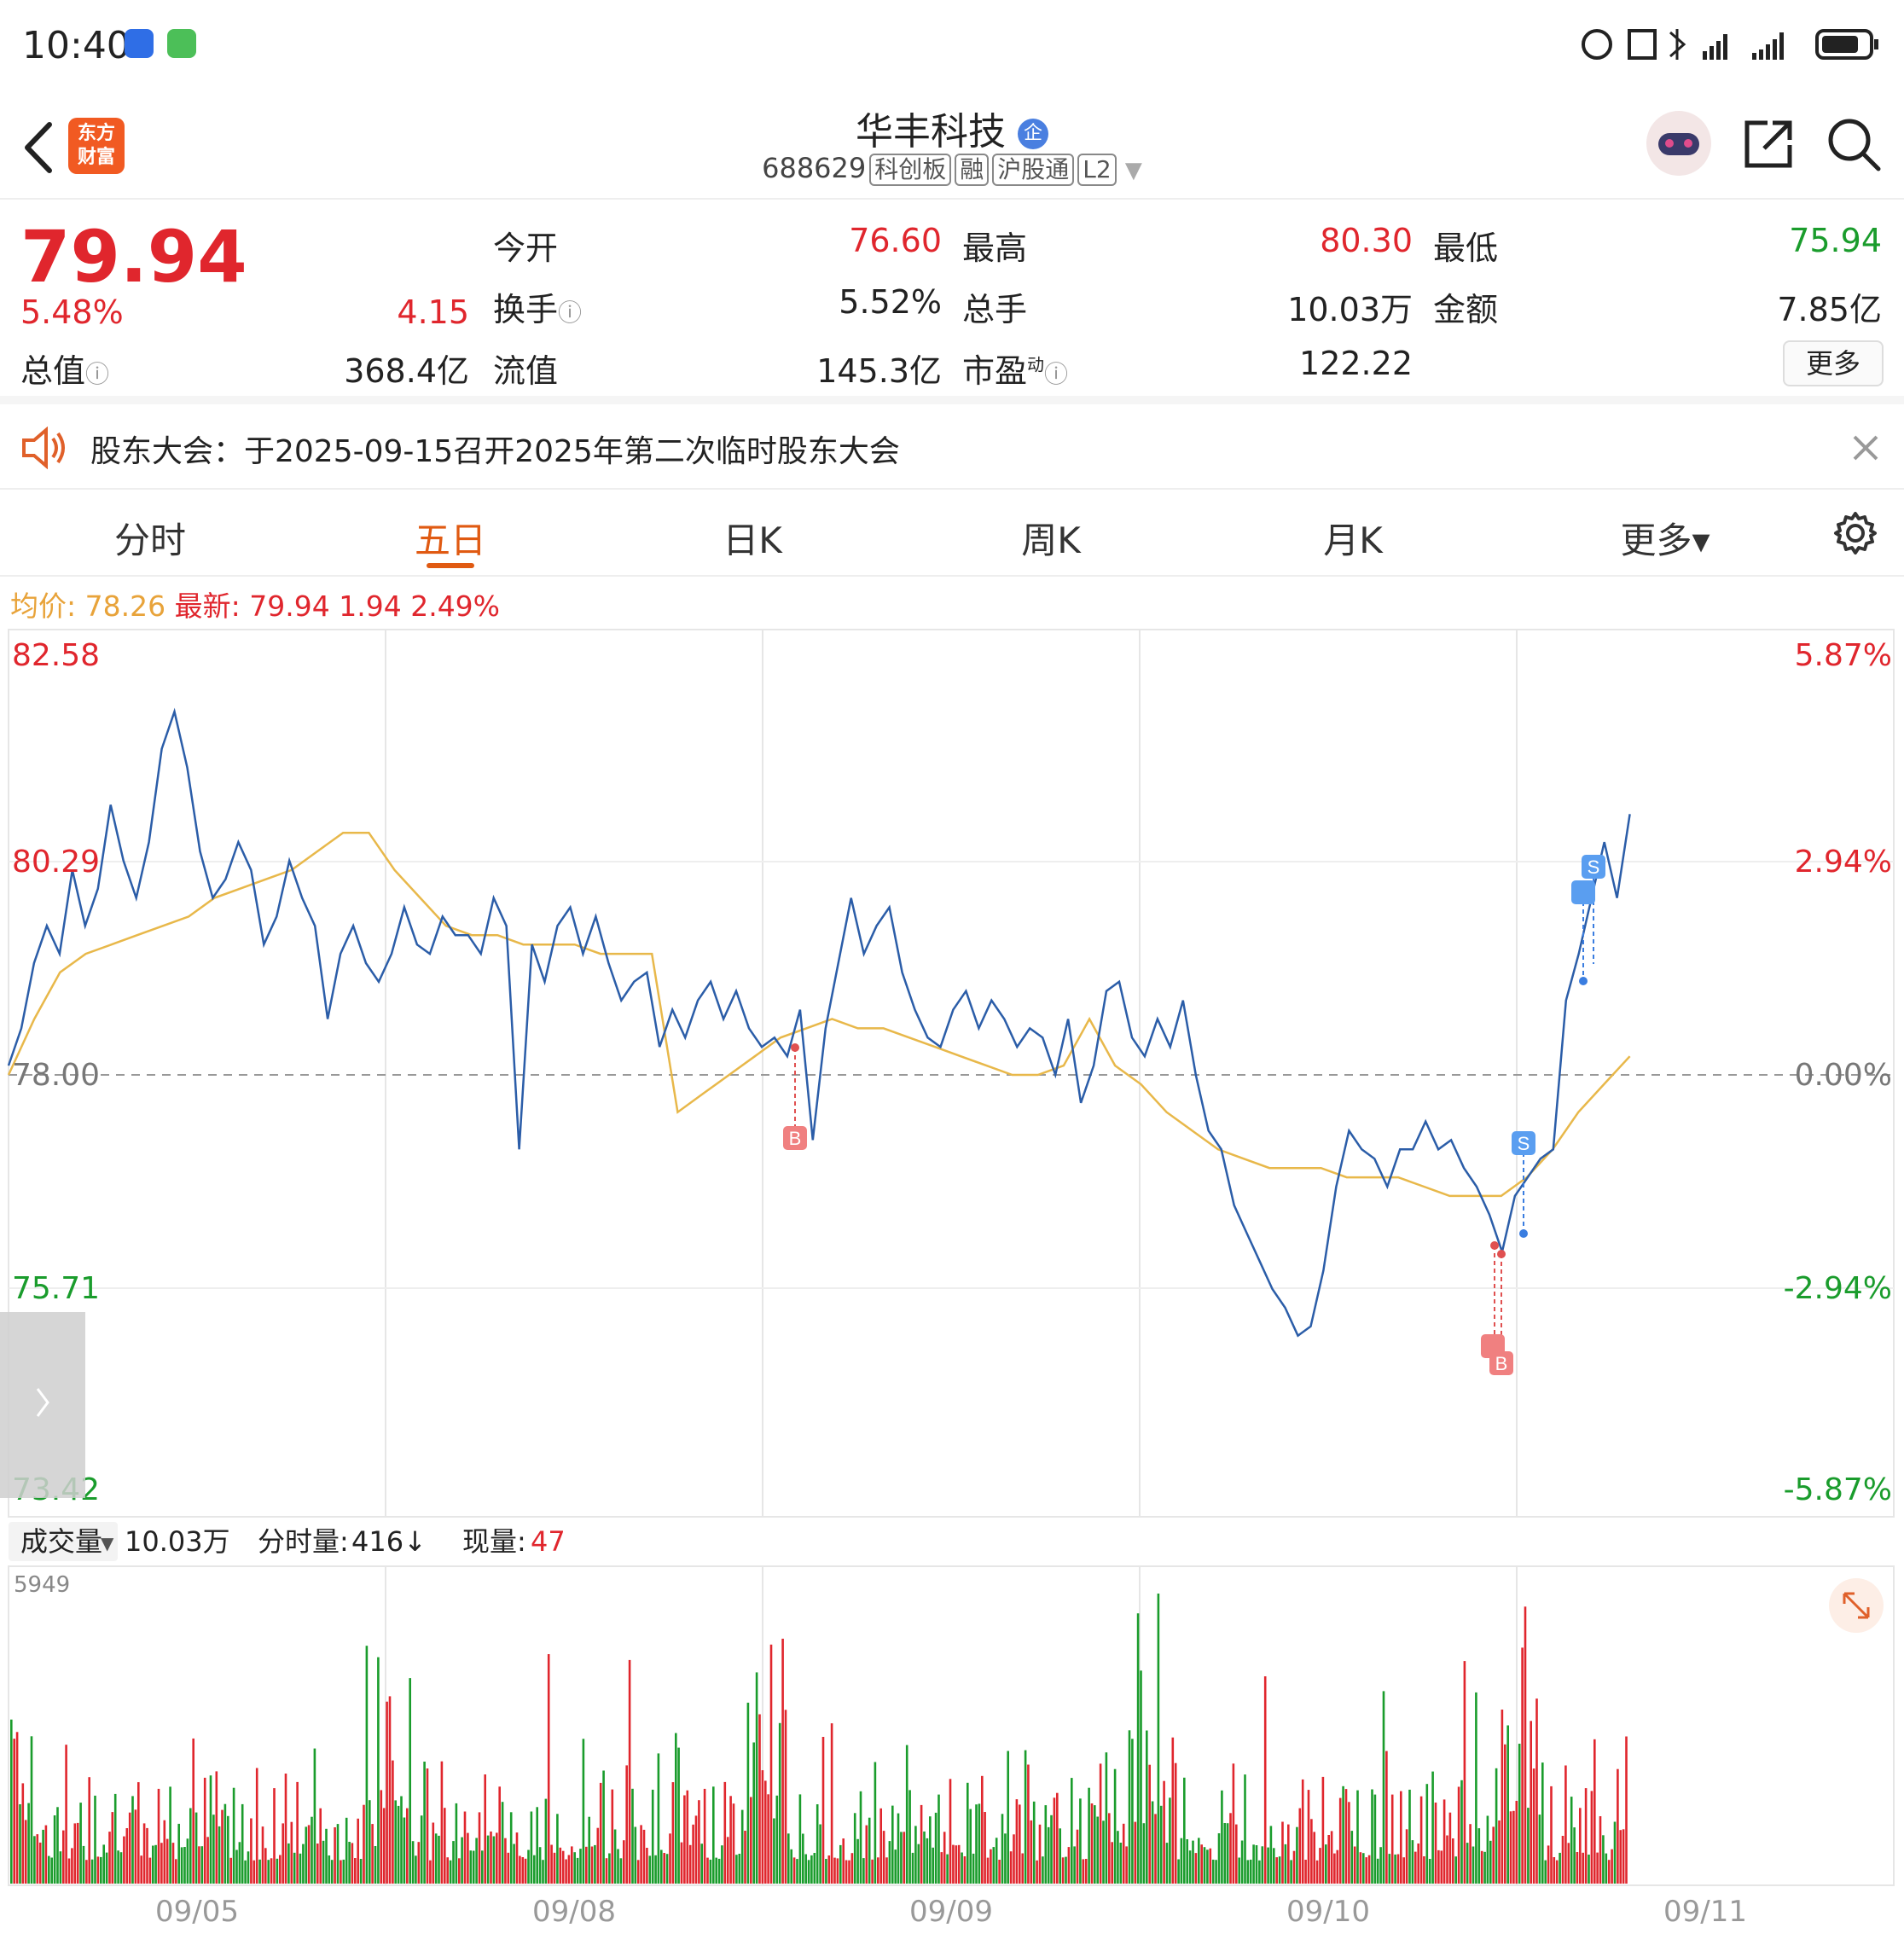 The width and height of the screenshot is (1904, 1951). I want to click on volume-bars, so click(819, 1739).